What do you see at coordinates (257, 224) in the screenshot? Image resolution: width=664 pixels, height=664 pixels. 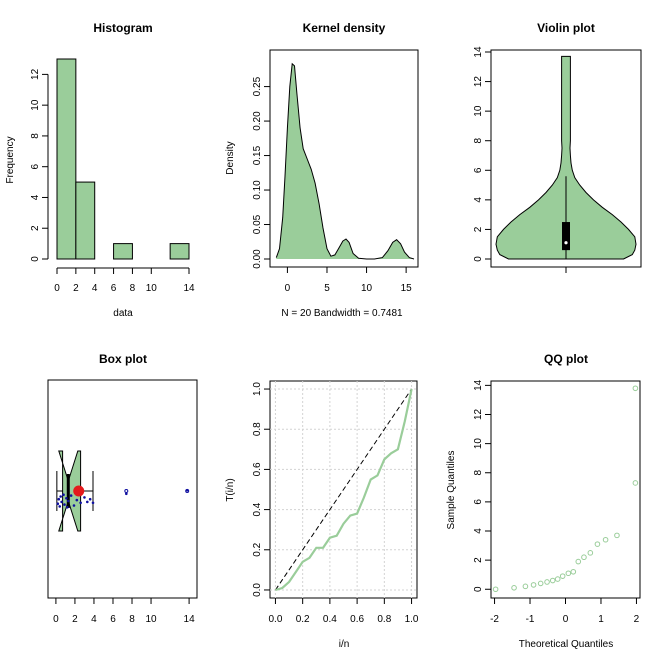 I see `density-y-tick-label: 0.05` at bounding box center [257, 224].